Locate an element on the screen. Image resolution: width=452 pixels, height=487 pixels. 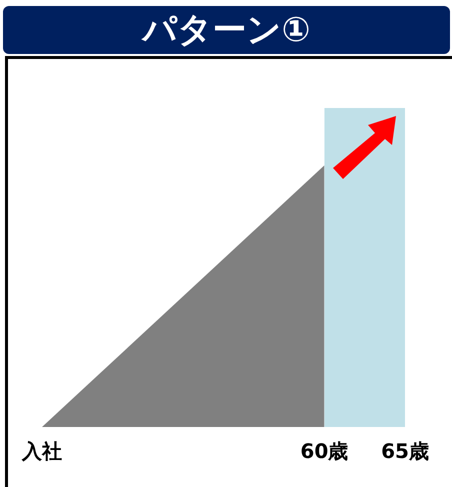
chart-title: パターン① is located at coordinates (226, 30).